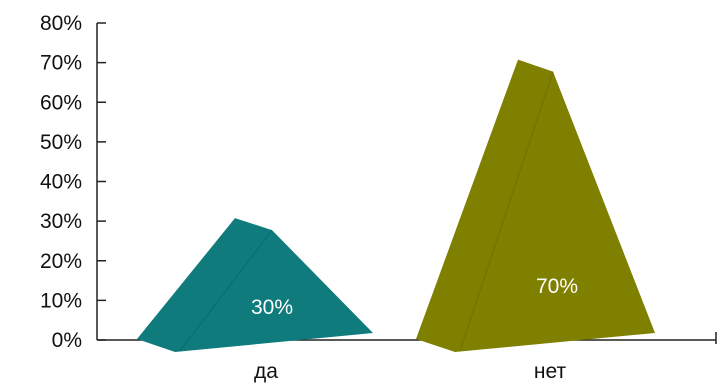 The image size is (727, 390). What do you see at coordinates (67, 340) in the screenshot?
I see `y-tick-label: 0%` at bounding box center [67, 340].